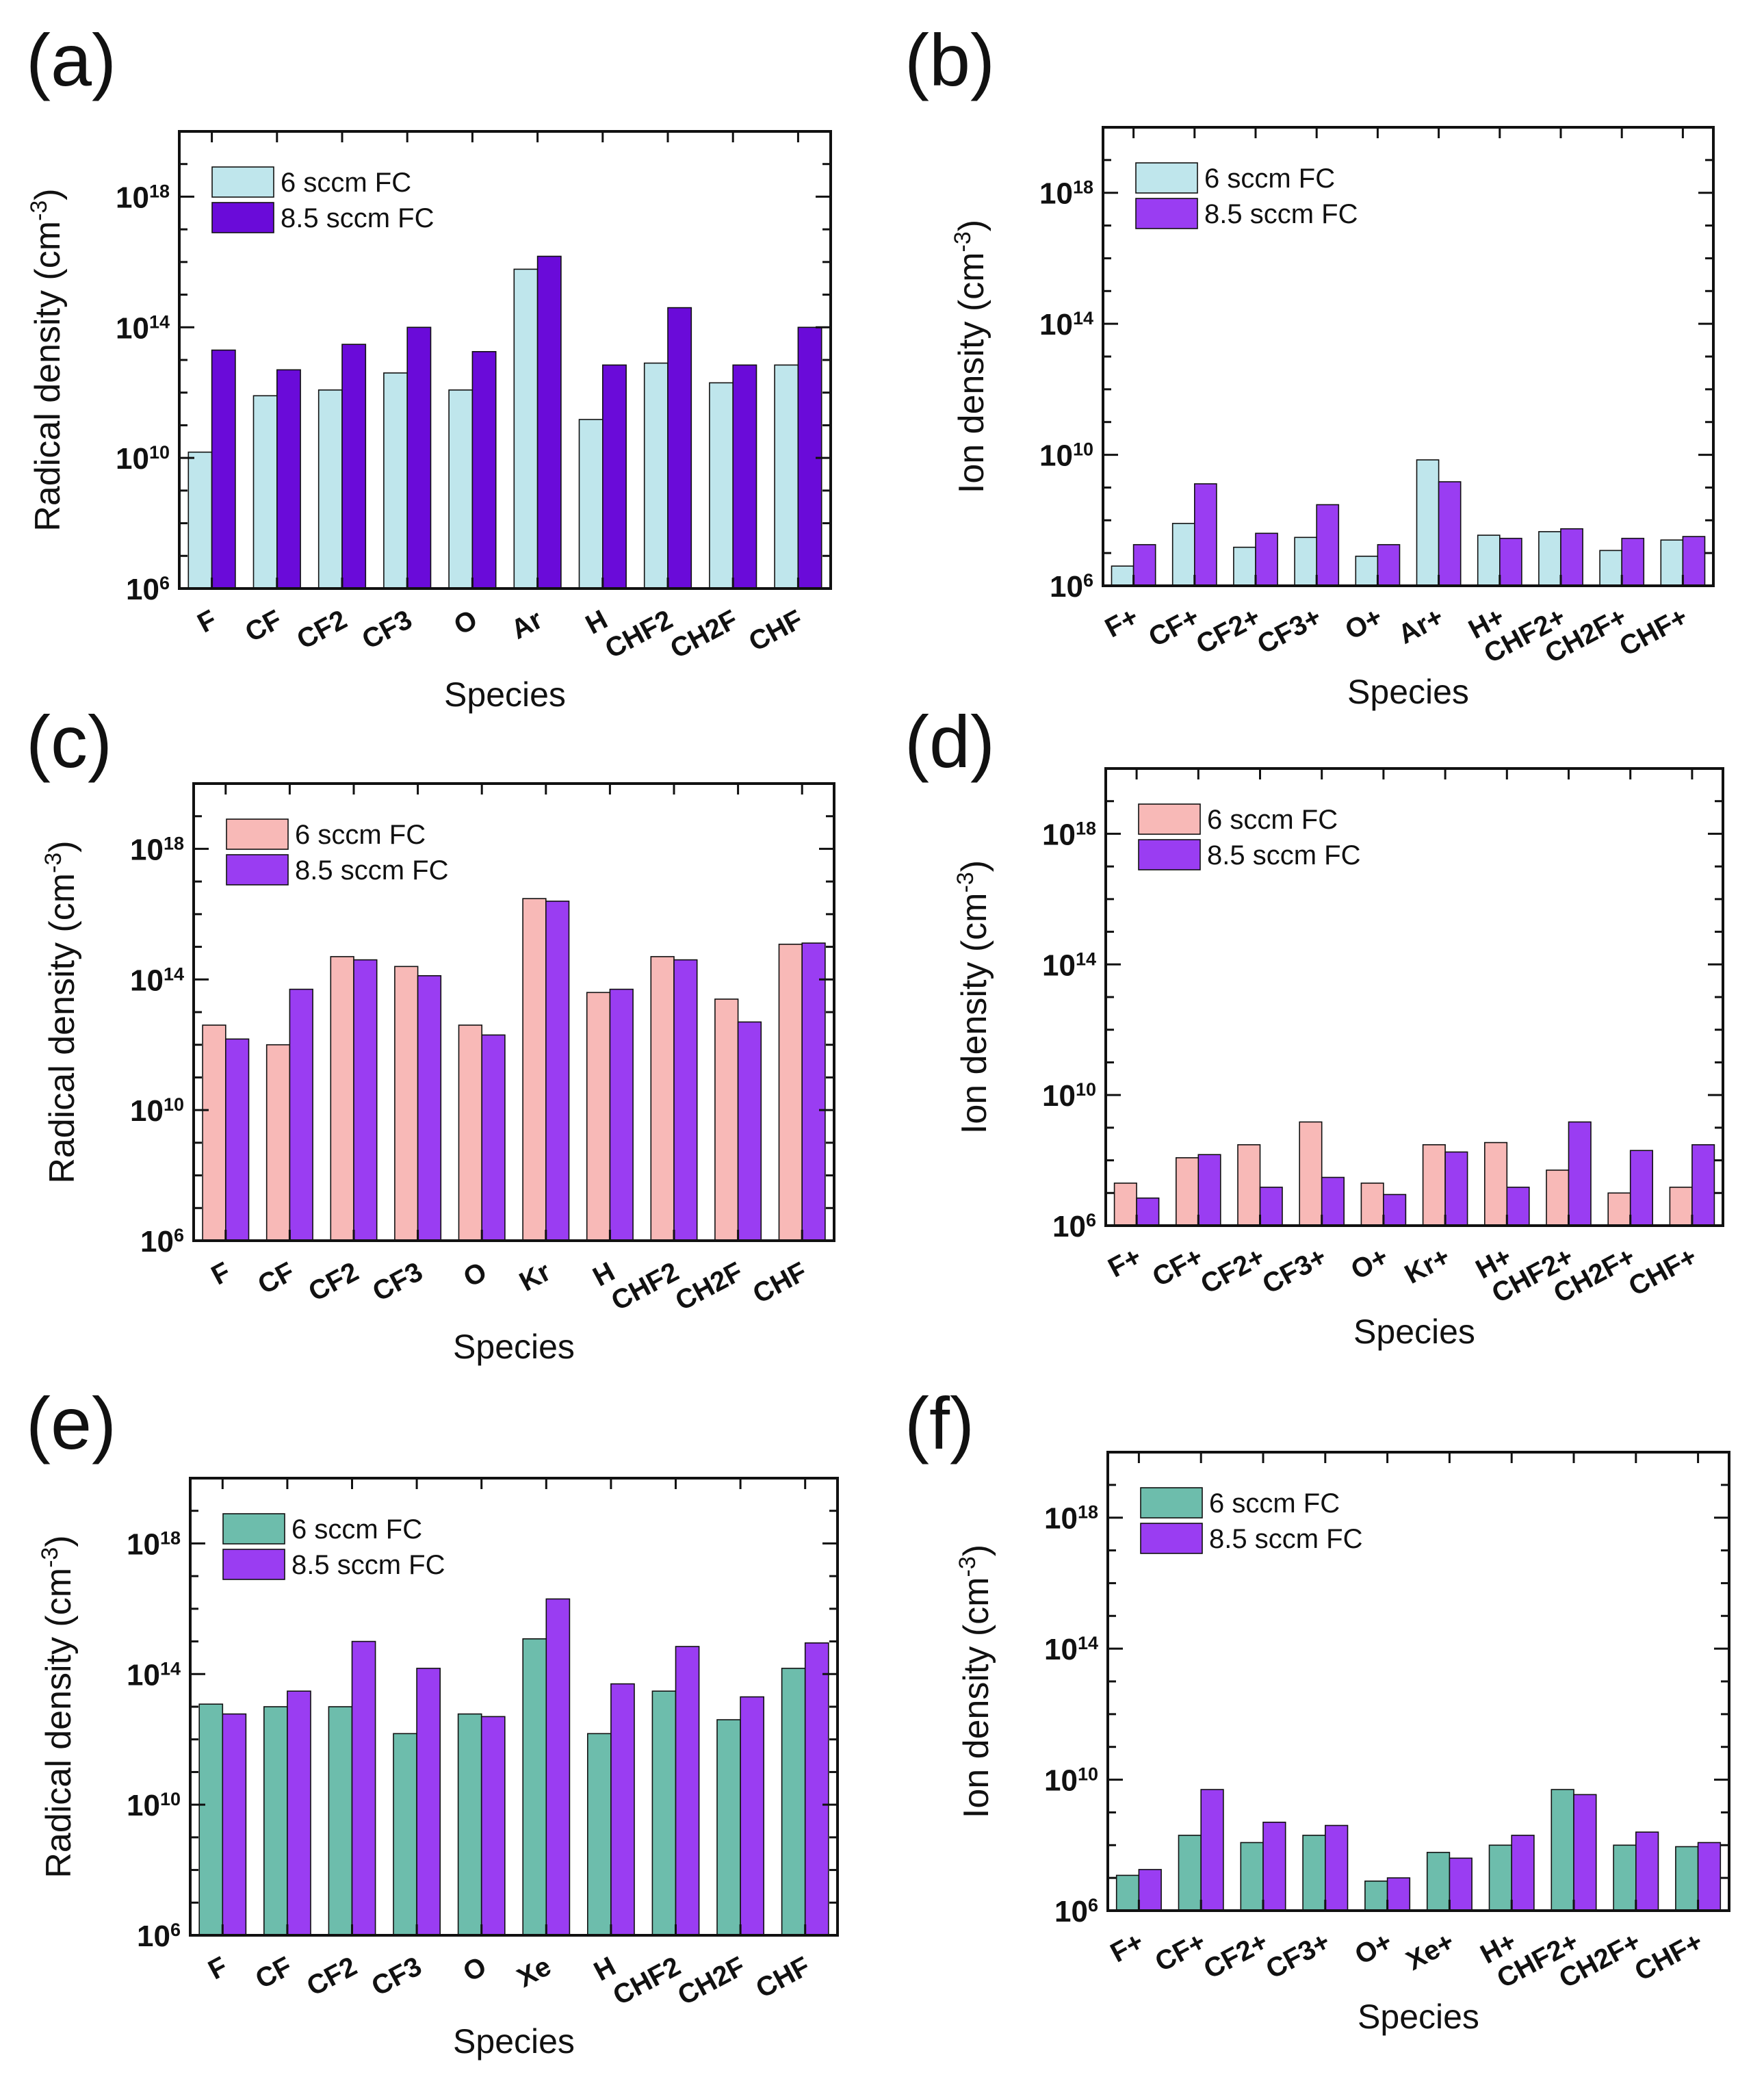 Image resolution: width=1764 pixels, height=2092 pixels. Describe the element at coordinates (1434, 1185) in the screenshot. I see `bar-d-s1-krplus` at that location.